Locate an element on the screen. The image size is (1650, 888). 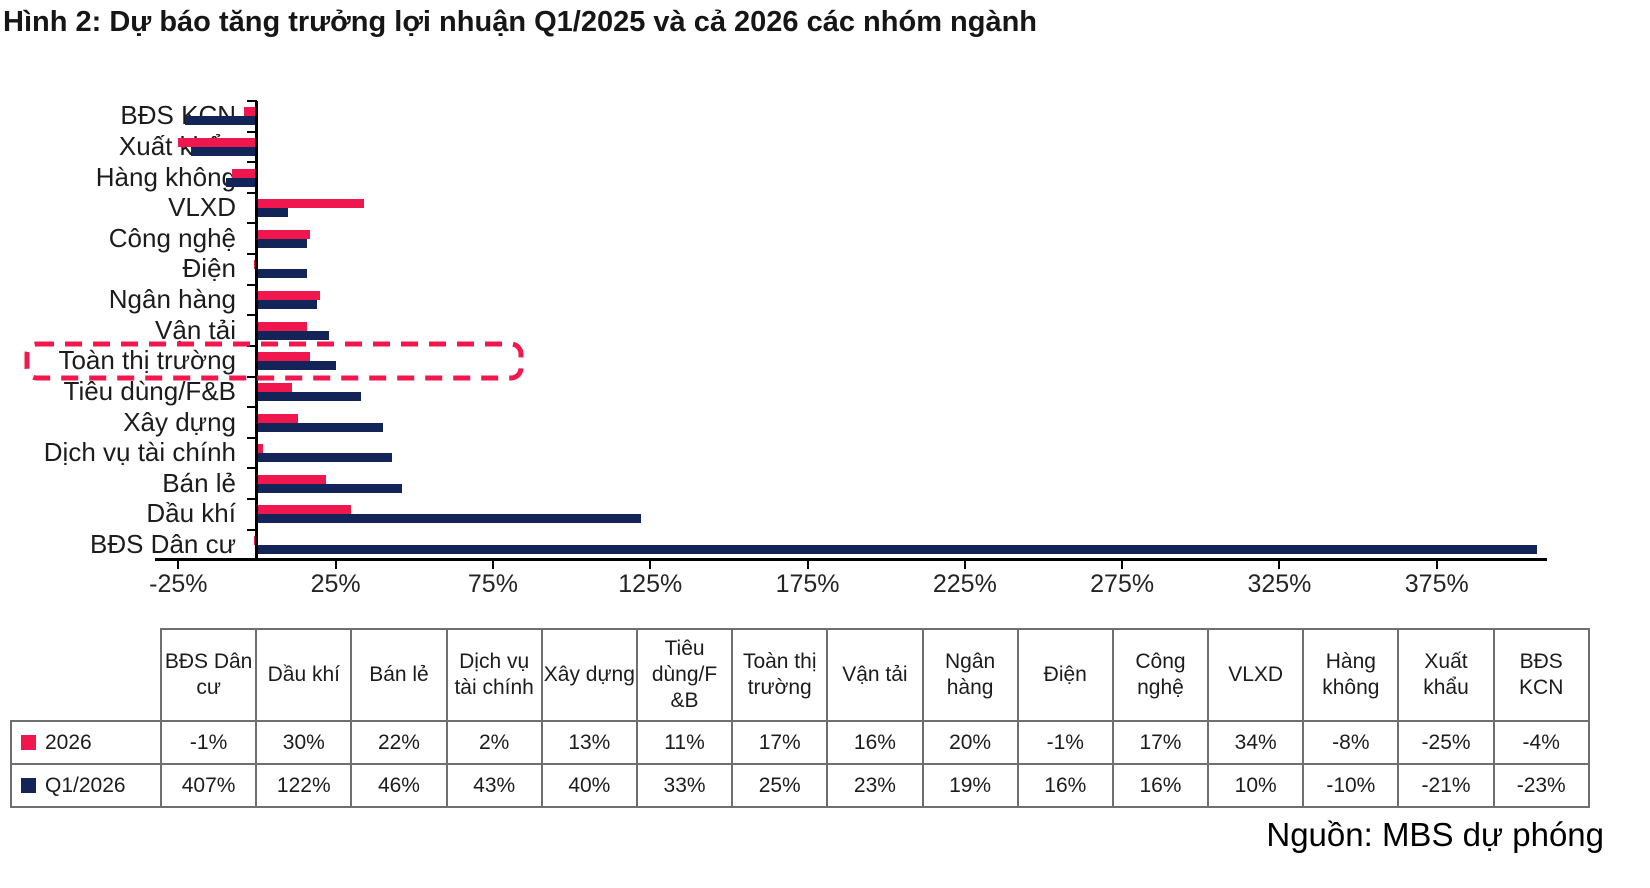
table-column-header: Xây dựng is located at coordinates (589, 675).